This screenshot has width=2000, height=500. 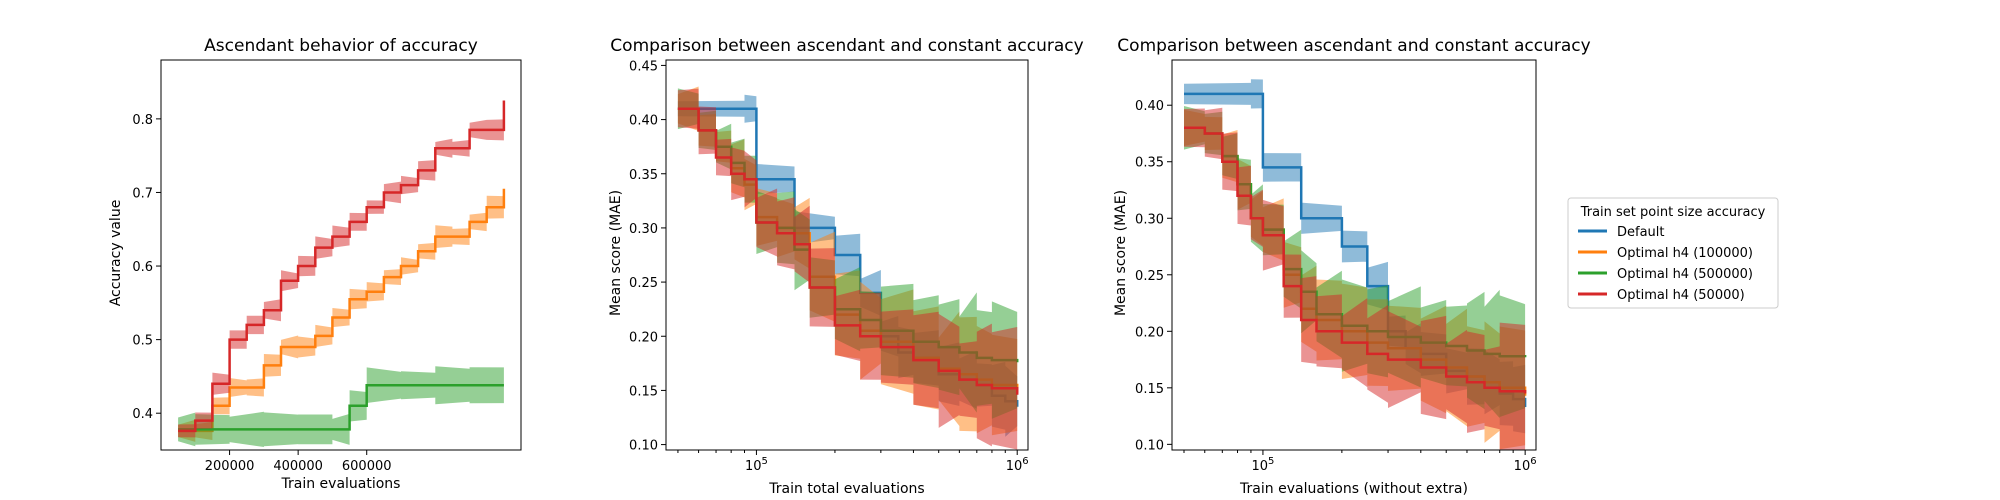 What do you see at coordinates (616, 253) in the screenshot?
I see `panel-total-evaluations-ylabel: Mean score (MAE)` at bounding box center [616, 253].